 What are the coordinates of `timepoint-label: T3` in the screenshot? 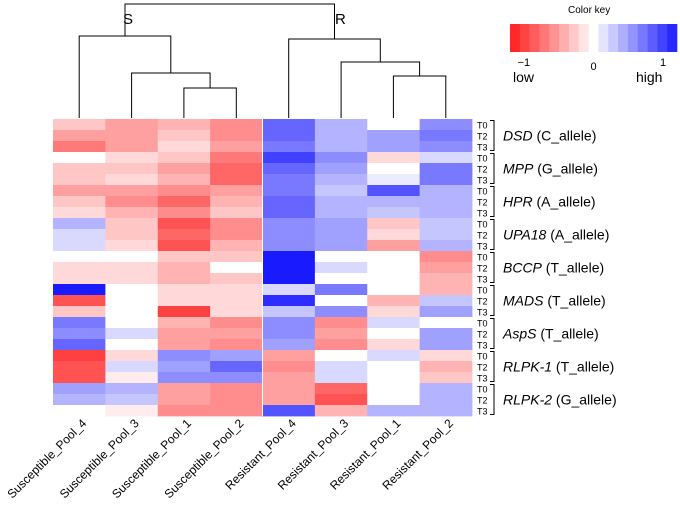 It's located at (482, 280).